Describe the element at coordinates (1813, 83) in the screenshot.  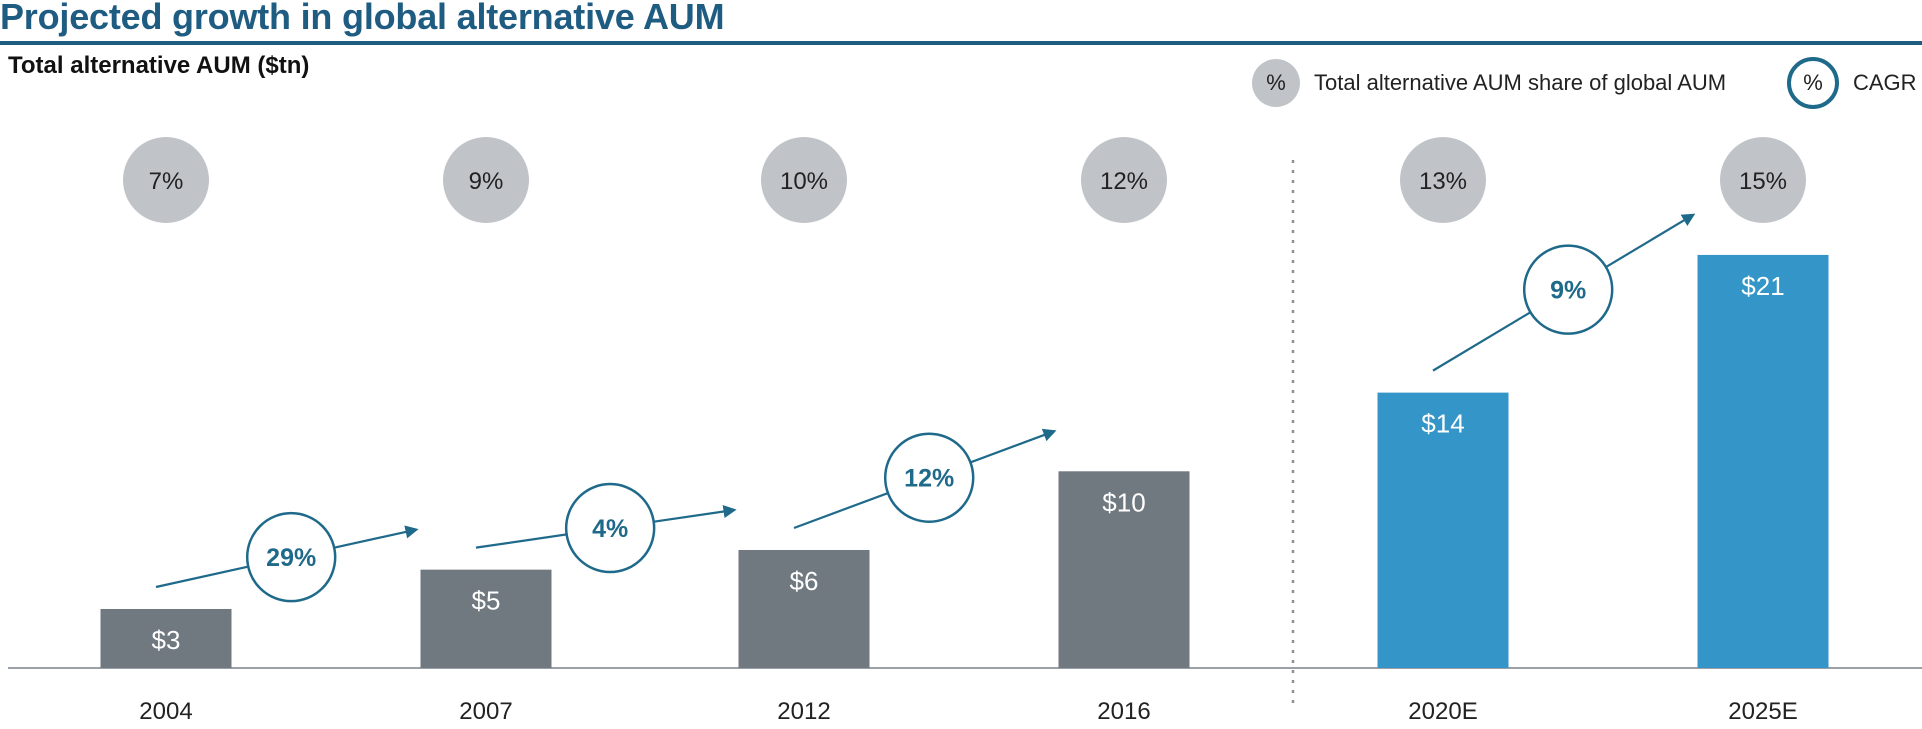
I see `legend-cagr-swatch: %` at that location.